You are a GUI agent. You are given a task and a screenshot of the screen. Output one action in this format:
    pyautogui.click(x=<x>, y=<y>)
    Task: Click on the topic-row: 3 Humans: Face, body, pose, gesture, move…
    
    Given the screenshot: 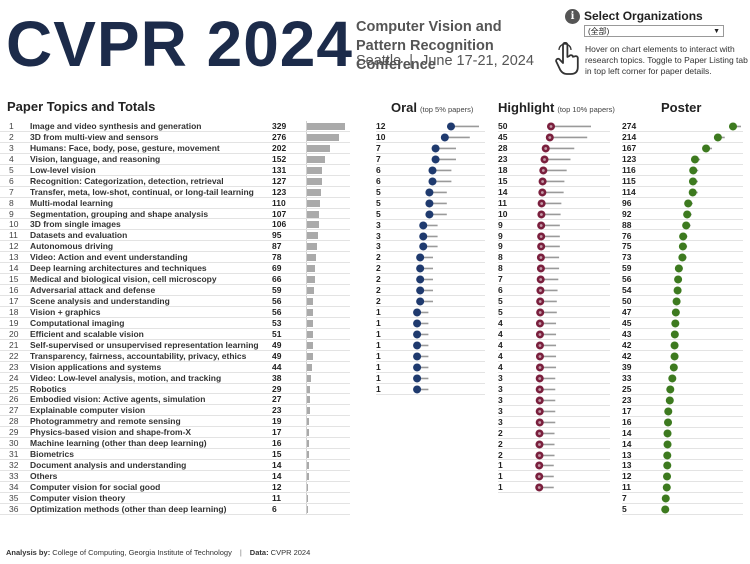 What is the action you would take?
    pyautogui.click(x=175, y=148)
    